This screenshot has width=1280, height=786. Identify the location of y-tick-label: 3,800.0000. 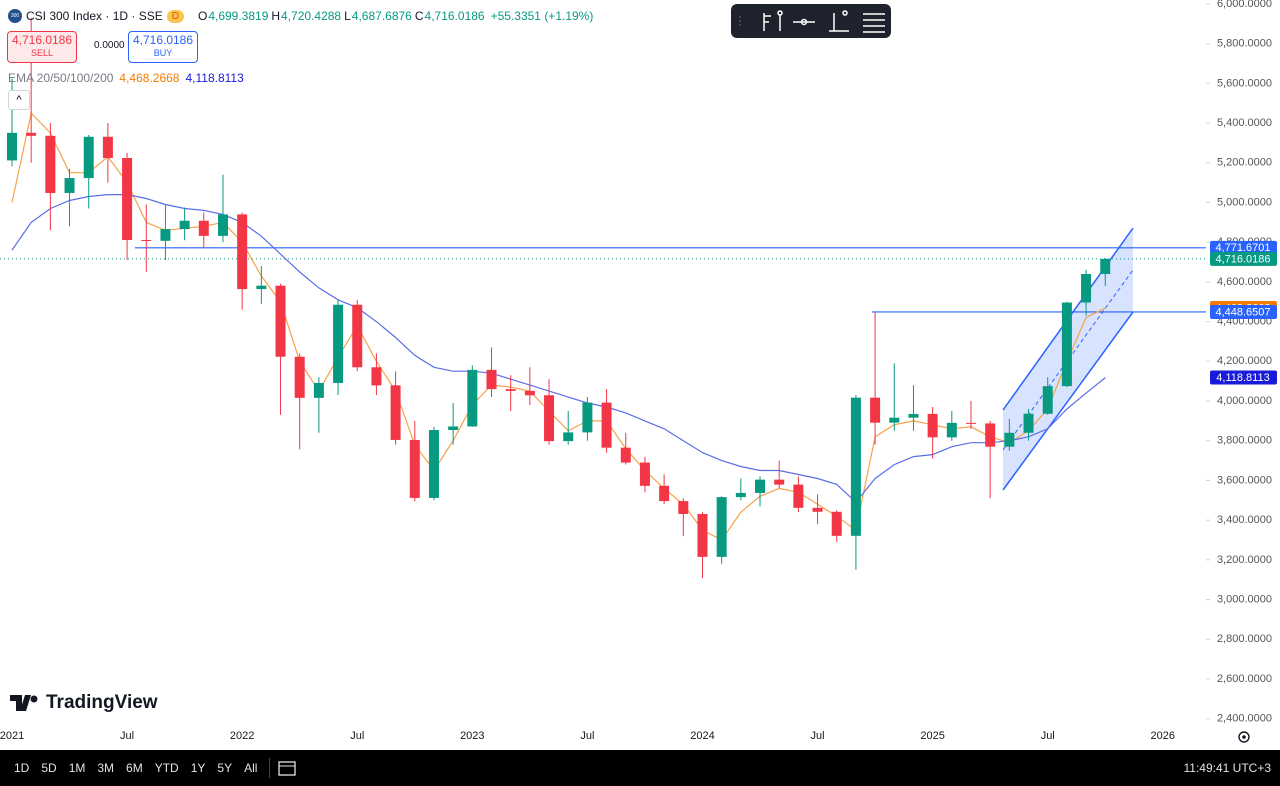
(1244, 441).